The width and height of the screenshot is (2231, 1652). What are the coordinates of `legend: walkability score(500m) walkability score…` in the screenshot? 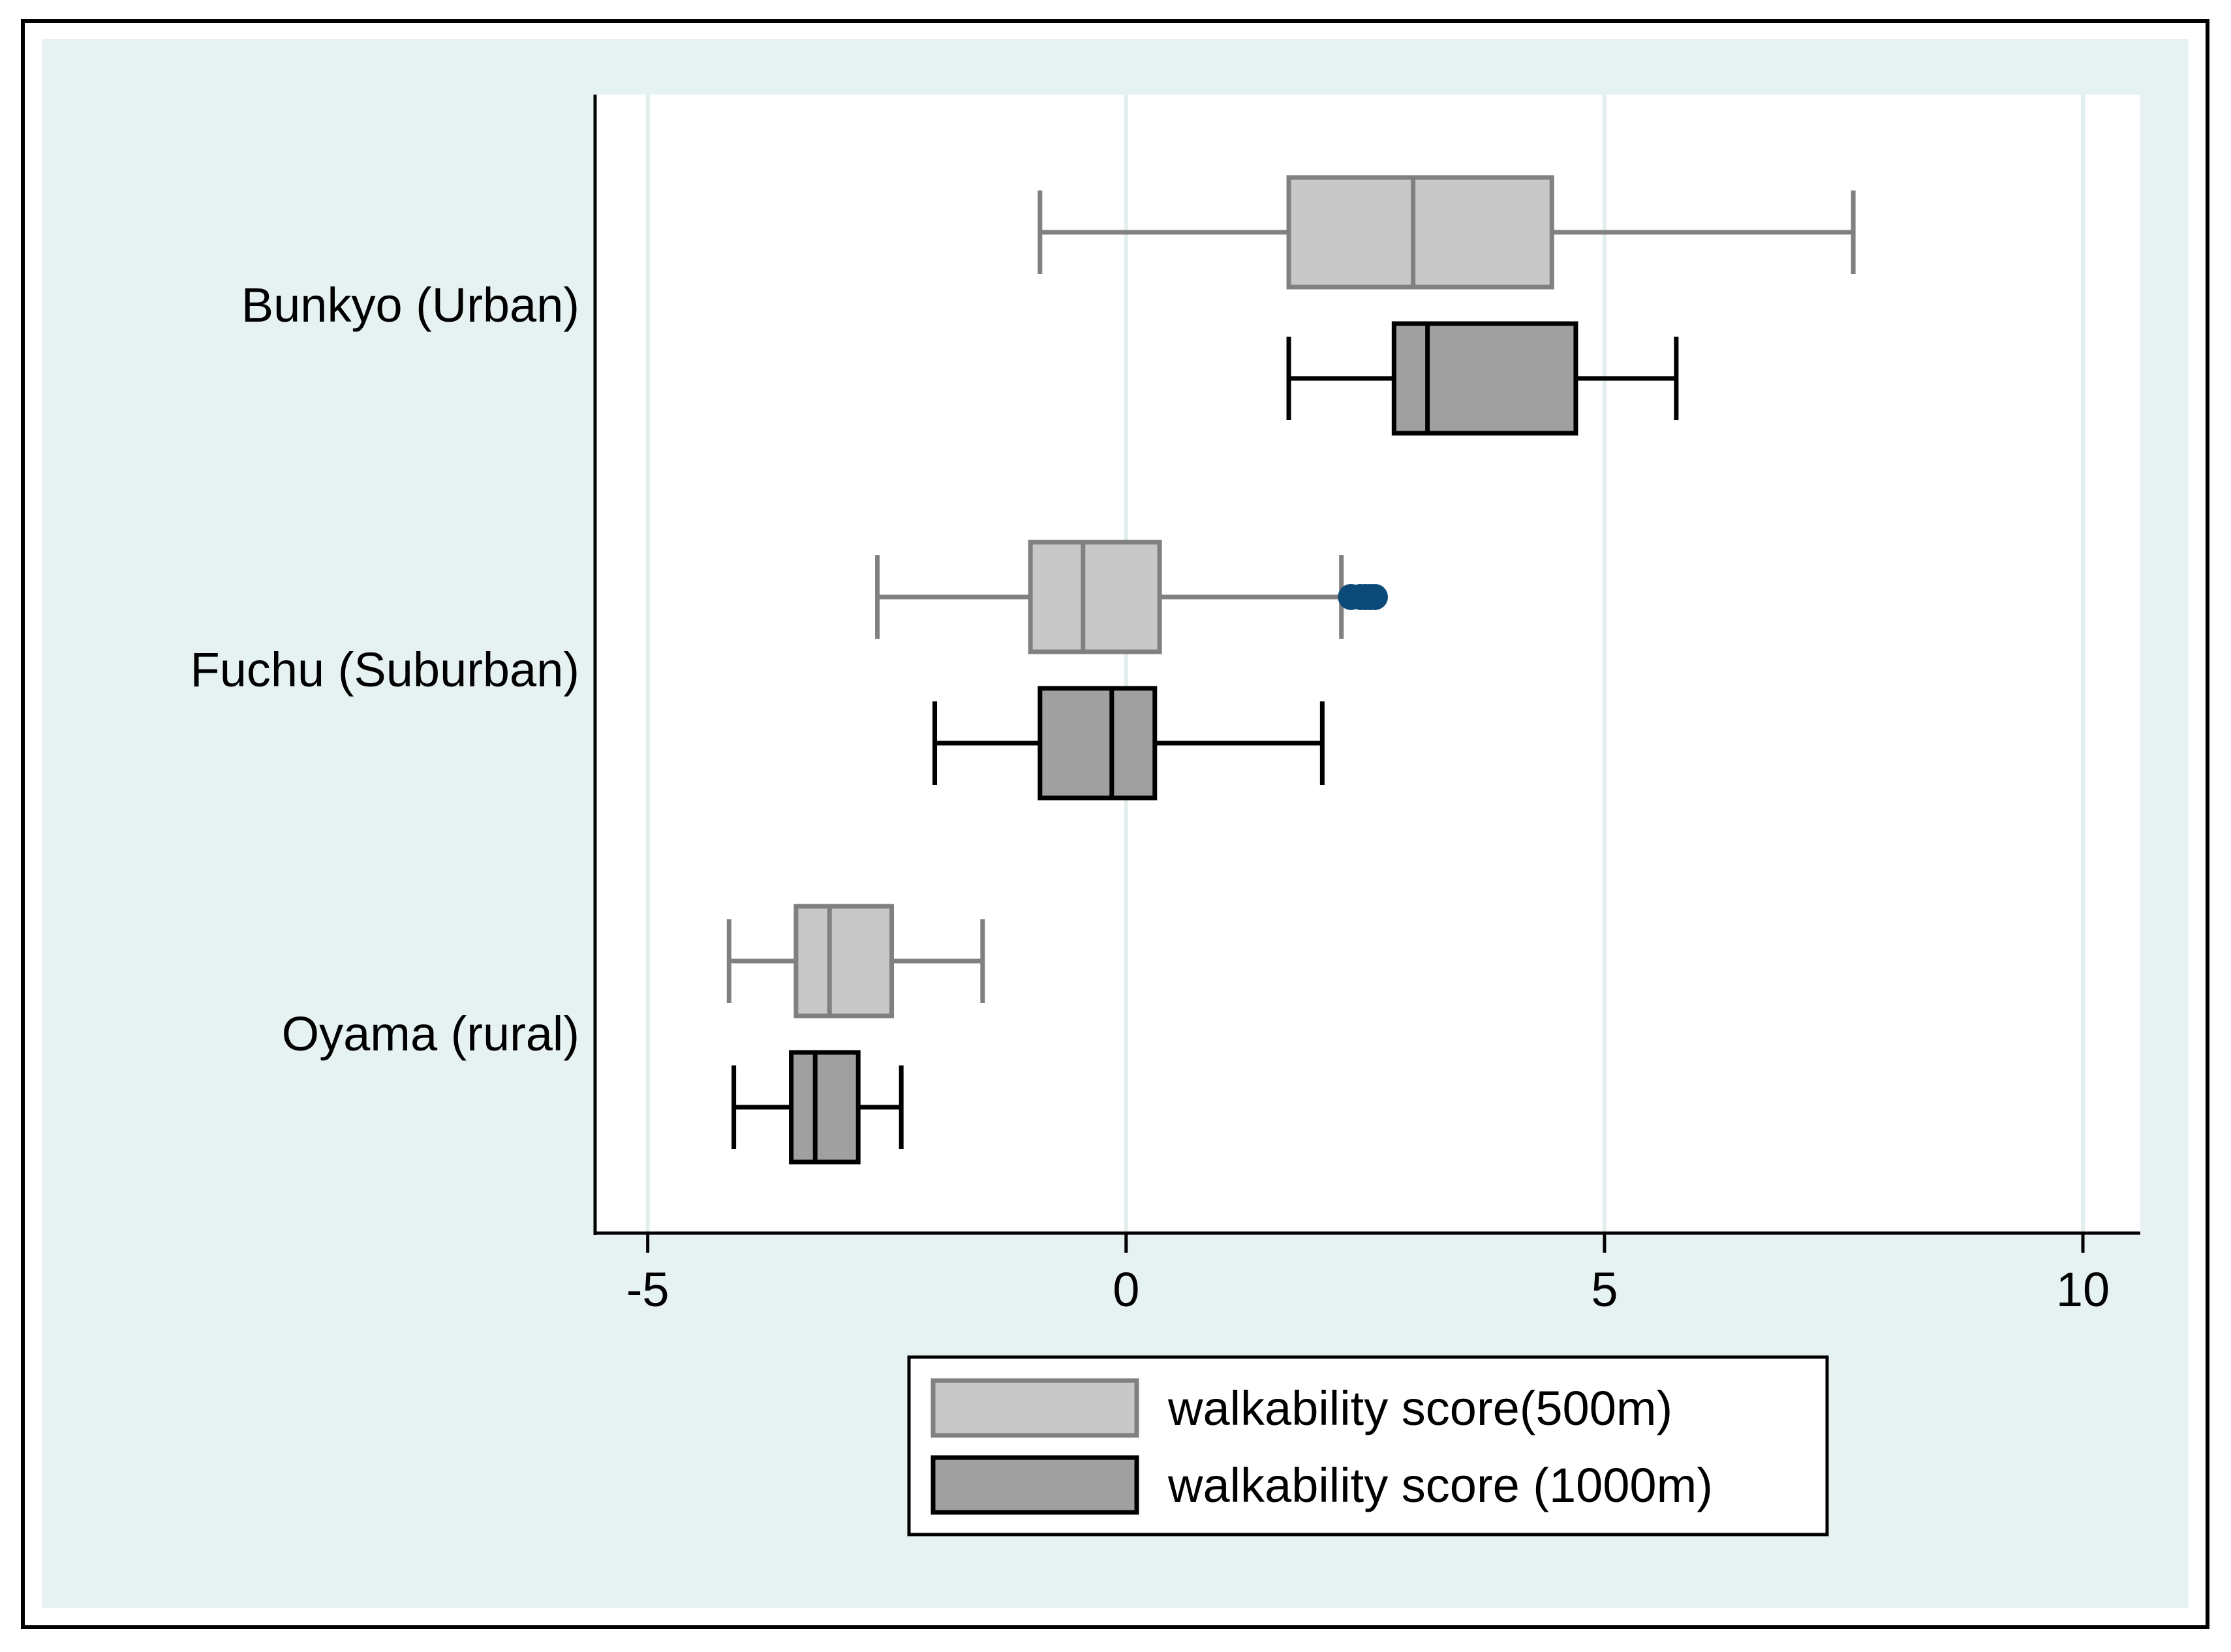 It's located at (1368, 1446).